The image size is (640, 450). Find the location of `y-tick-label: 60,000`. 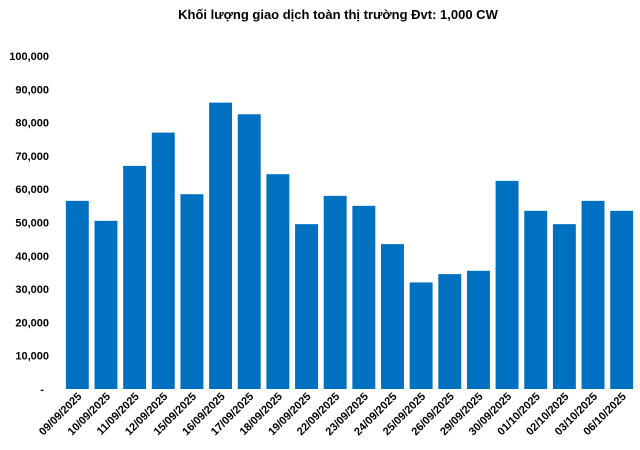

y-tick-label: 60,000 is located at coordinates (32, 190).